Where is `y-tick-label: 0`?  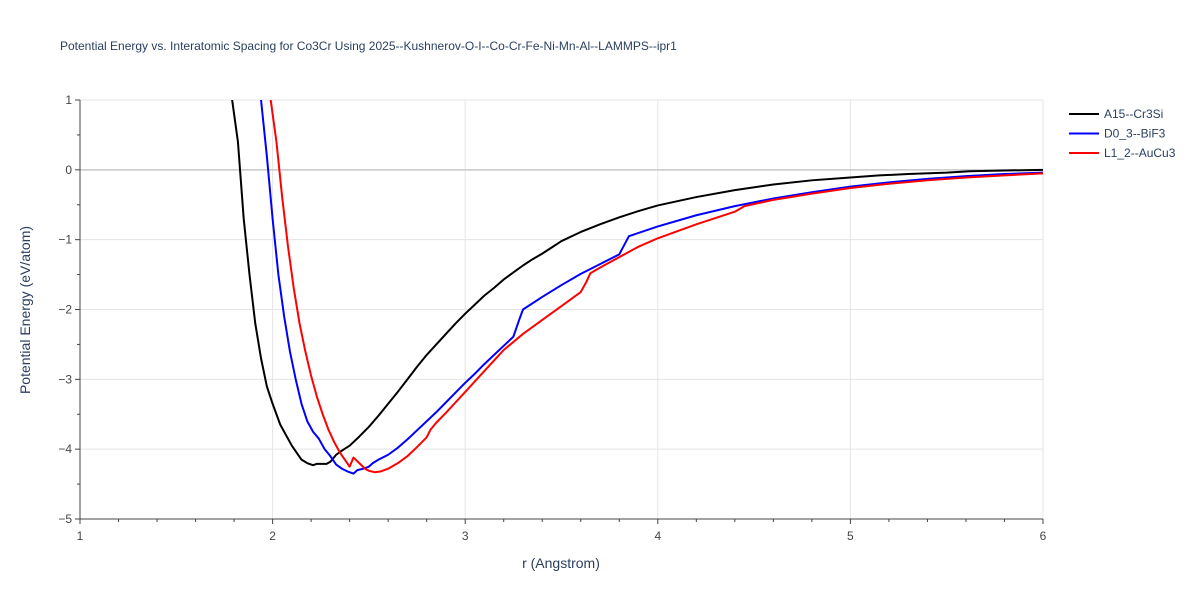 y-tick-label: 0 is located at coordinates (68, 170).